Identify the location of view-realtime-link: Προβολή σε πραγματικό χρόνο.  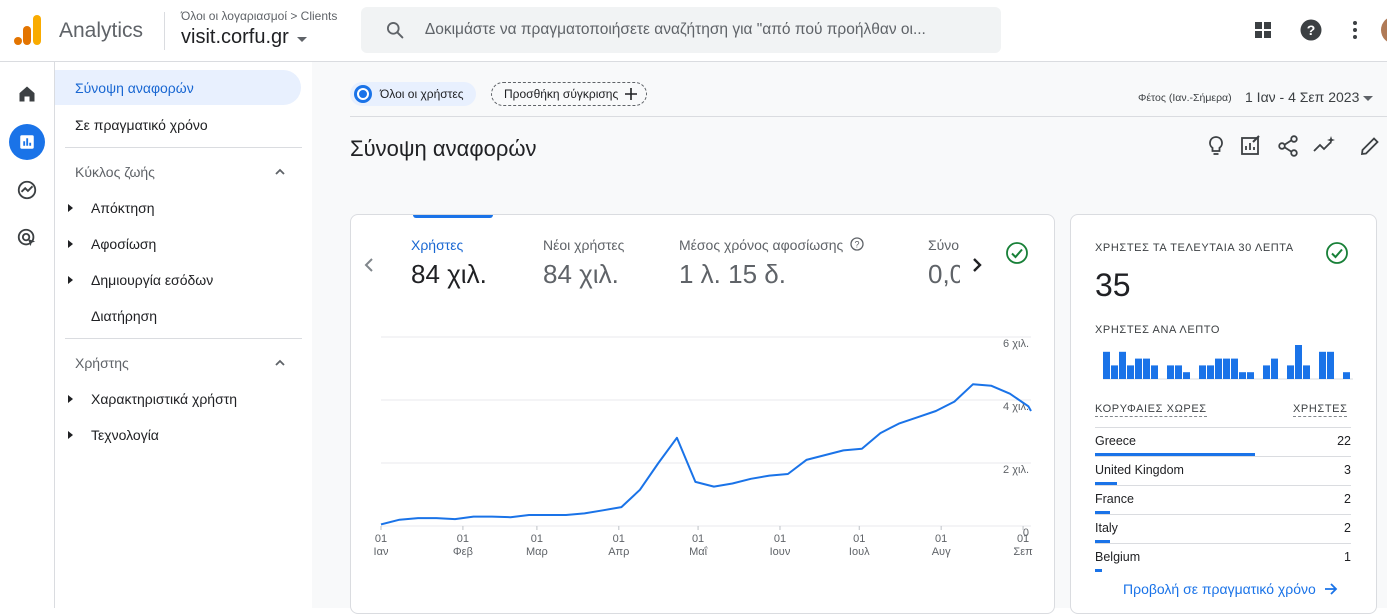
(1230, 589).